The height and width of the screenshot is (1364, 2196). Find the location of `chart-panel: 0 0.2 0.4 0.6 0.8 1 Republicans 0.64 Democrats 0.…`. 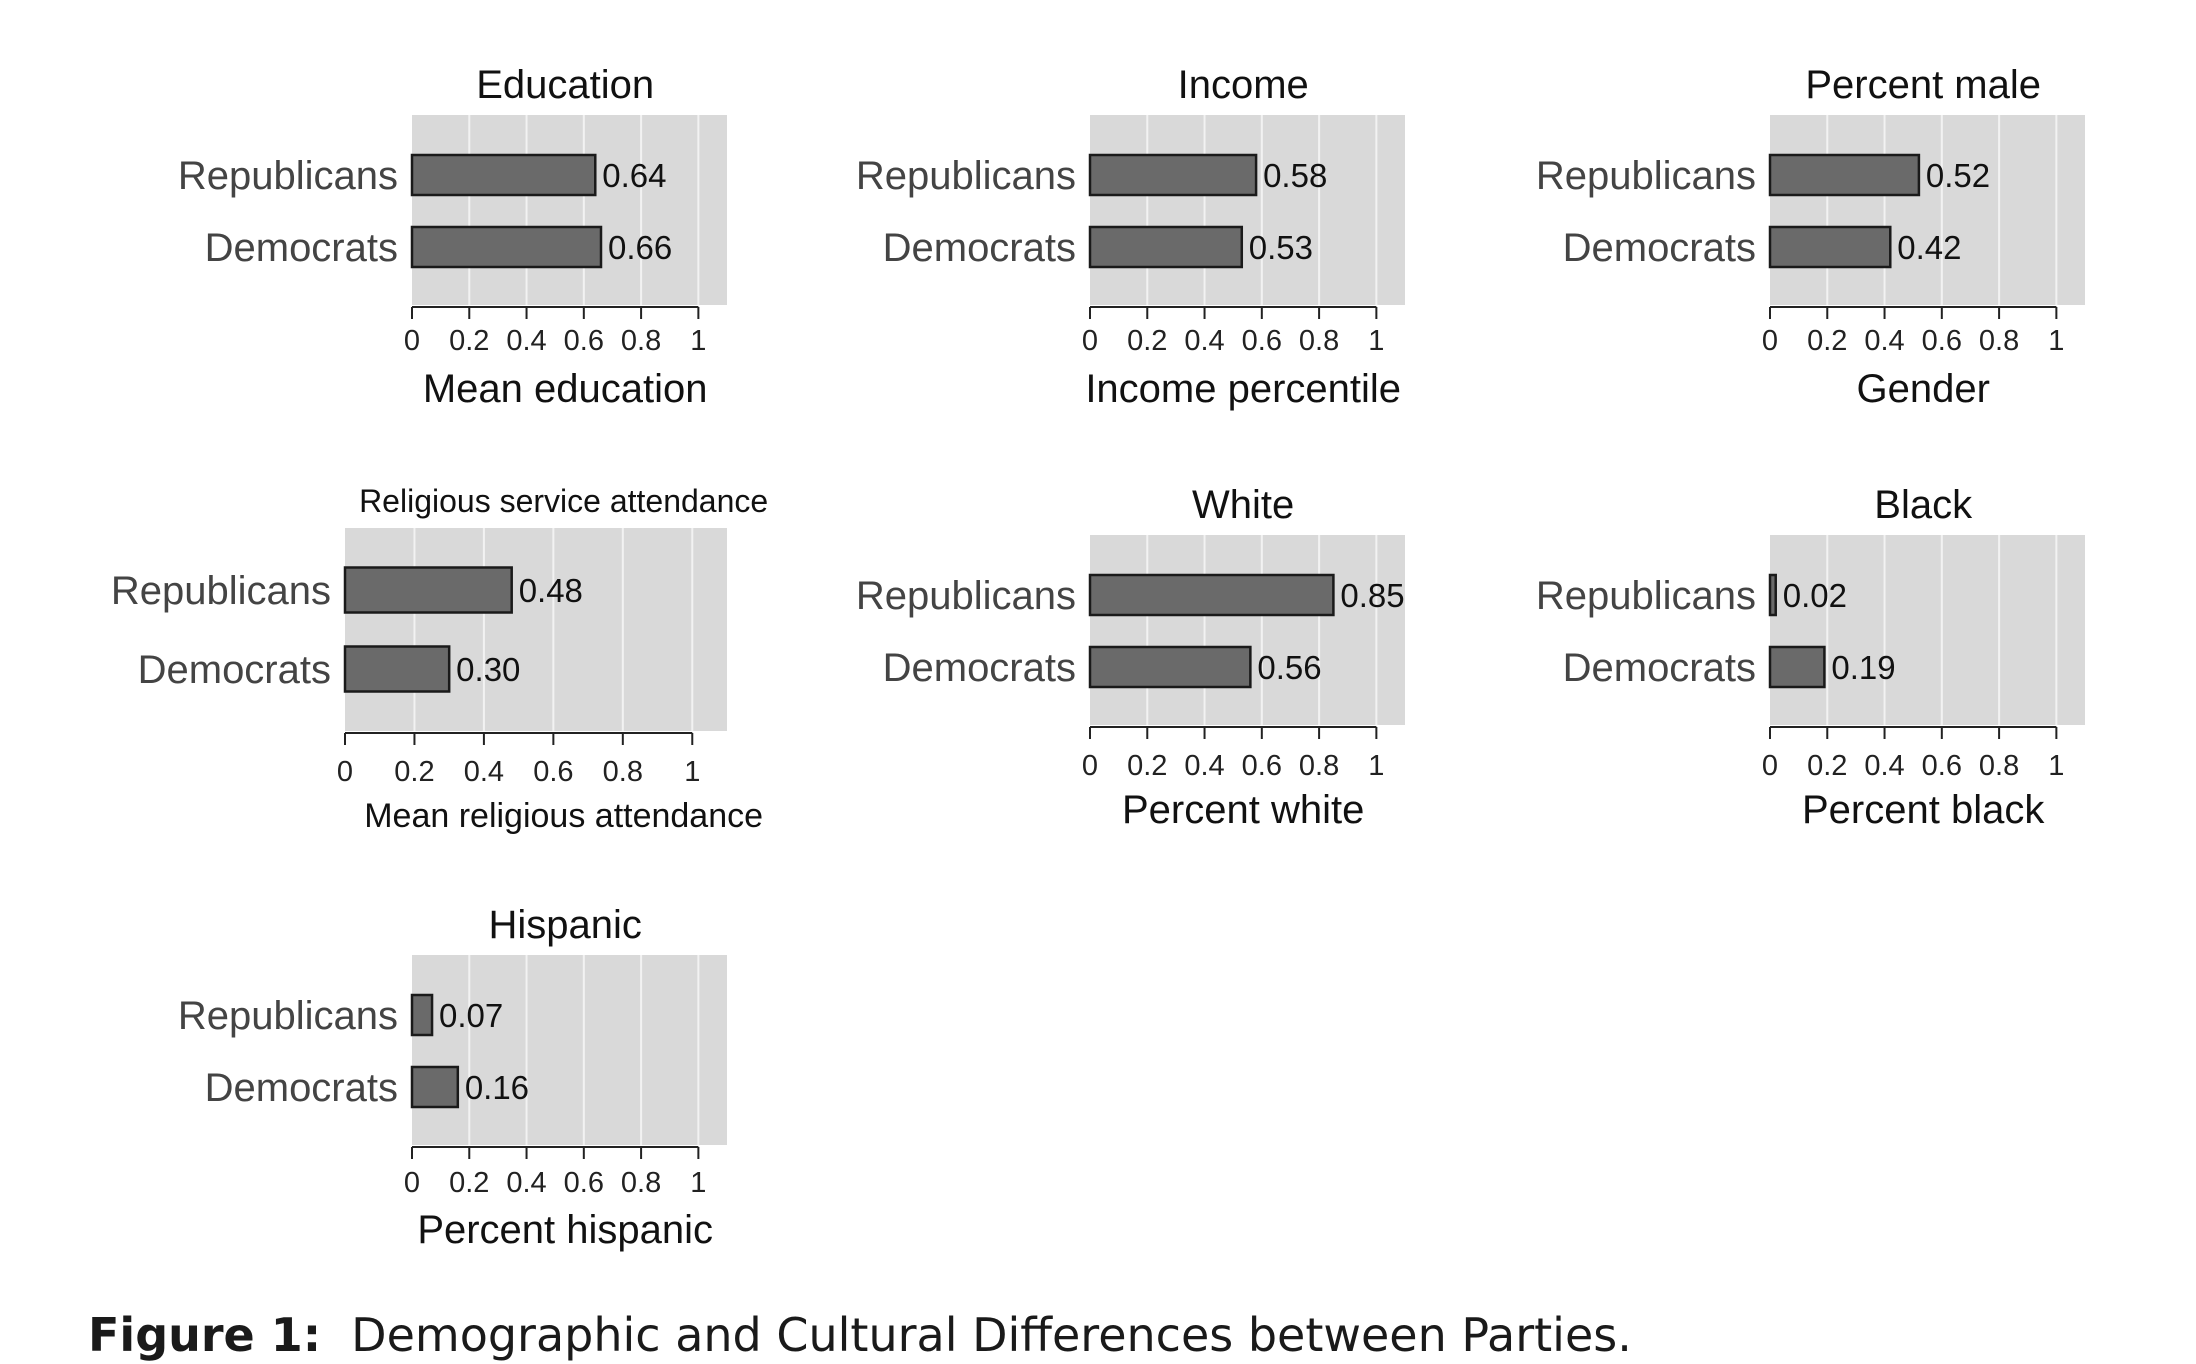

chart-panel: 0 0.2 0.4 0.6 0.8 1 Republicans 0.64 Democrats 0.… is located at coordinates (452, 237).